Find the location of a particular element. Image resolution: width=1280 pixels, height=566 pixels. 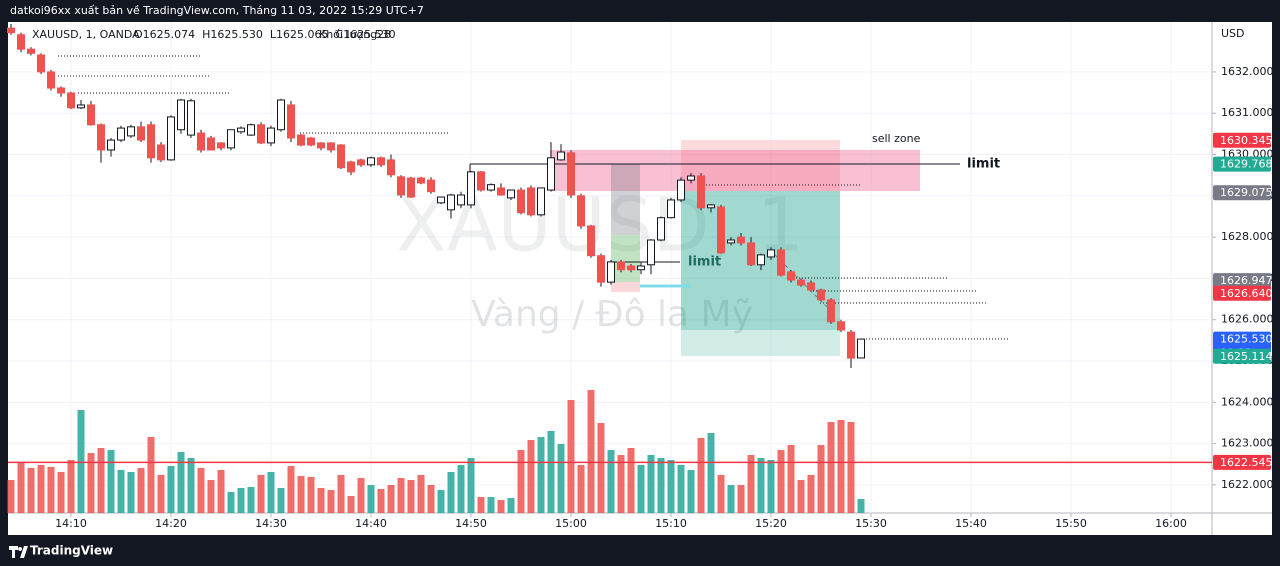

x-tick-label: 15:20 is located at coordinates (771, 523).